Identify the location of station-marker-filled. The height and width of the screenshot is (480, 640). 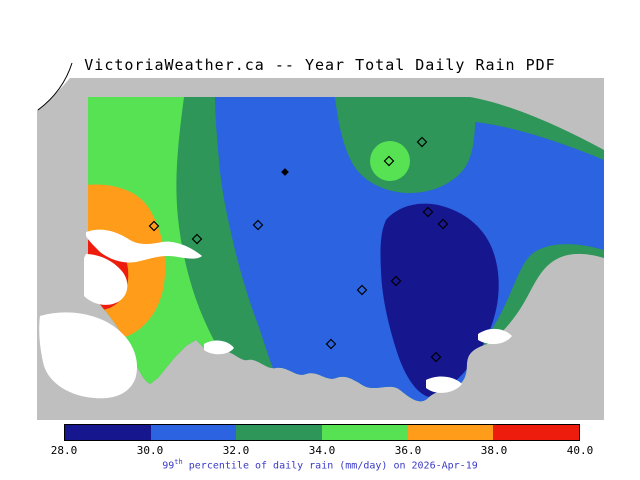
(285, 172).